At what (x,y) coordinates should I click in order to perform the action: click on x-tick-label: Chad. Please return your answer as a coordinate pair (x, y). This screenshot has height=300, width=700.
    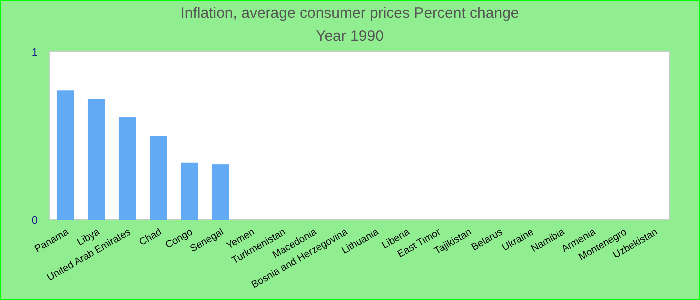
    Looking at the image, I should click on (151, 238).